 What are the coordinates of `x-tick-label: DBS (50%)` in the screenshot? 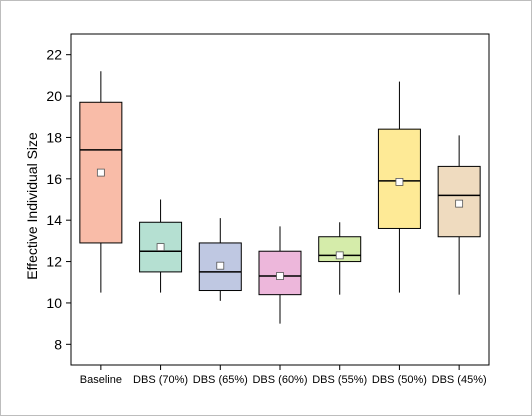 It's located at (399, 380).